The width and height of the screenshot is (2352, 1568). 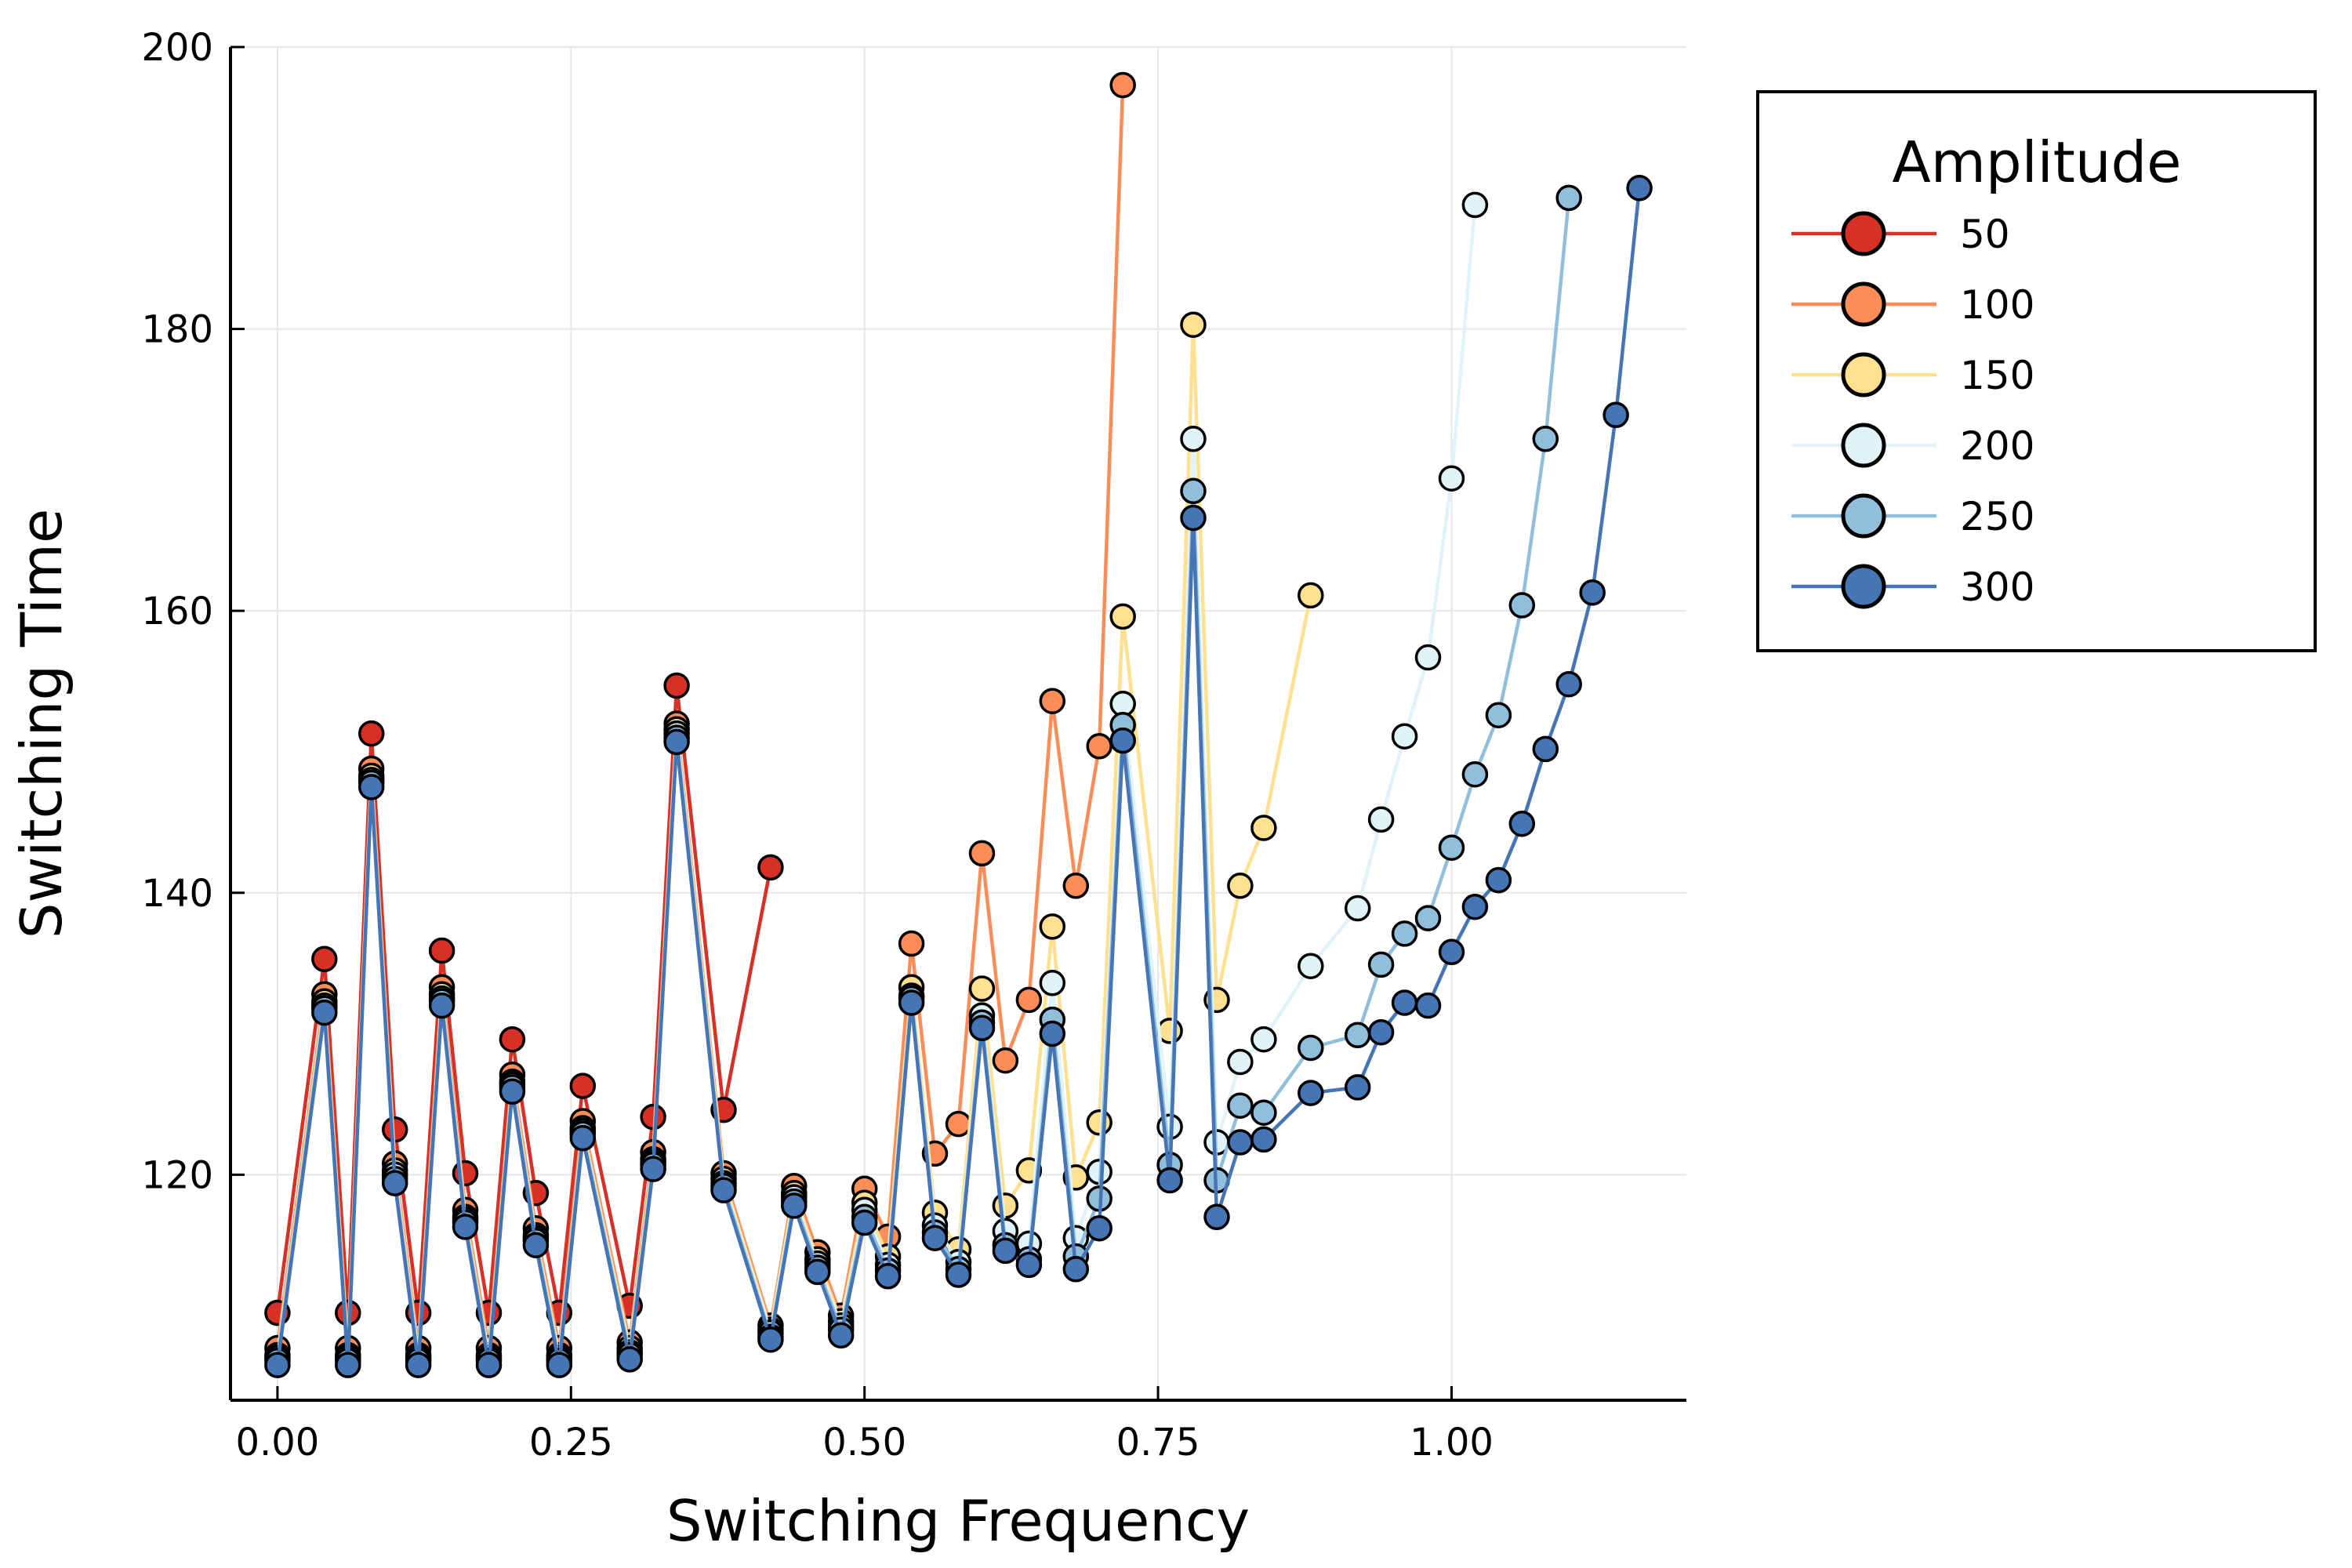 What do you see at coordinates (1912, 446) in the screenshot?
I see `legend-entry-200: 200` at bounding box center [1912, 446].